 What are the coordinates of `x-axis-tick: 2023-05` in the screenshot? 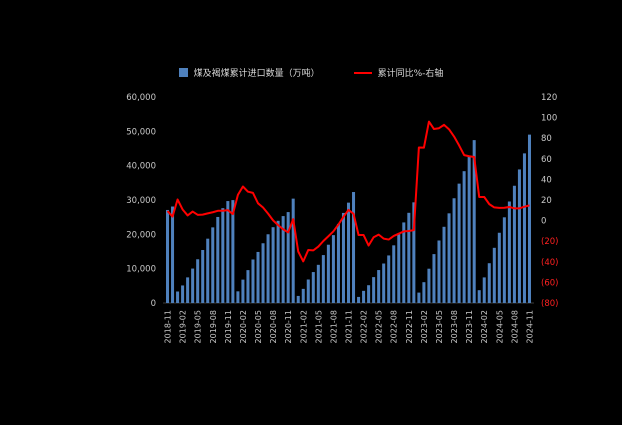 It's located at (439, 326).